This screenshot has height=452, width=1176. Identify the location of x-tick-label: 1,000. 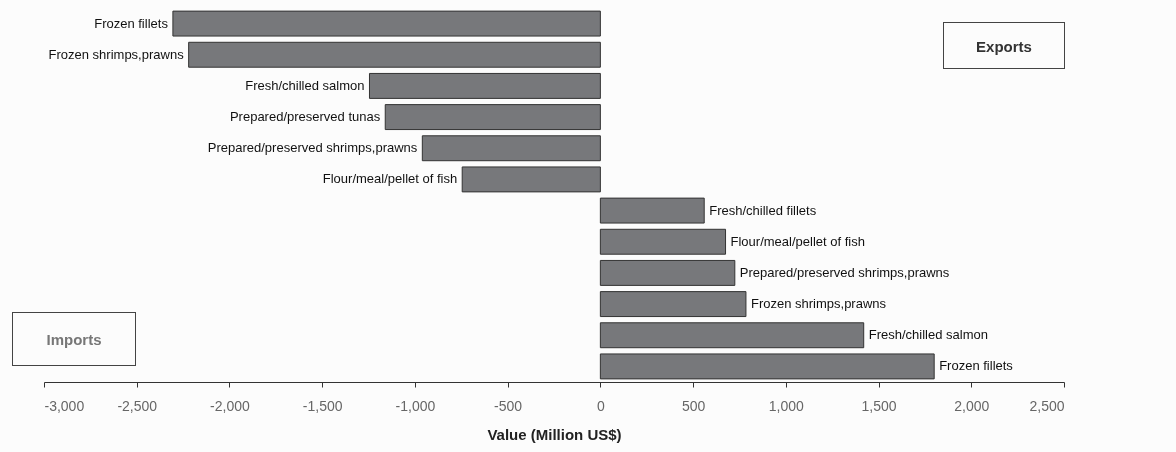
(786, 405).